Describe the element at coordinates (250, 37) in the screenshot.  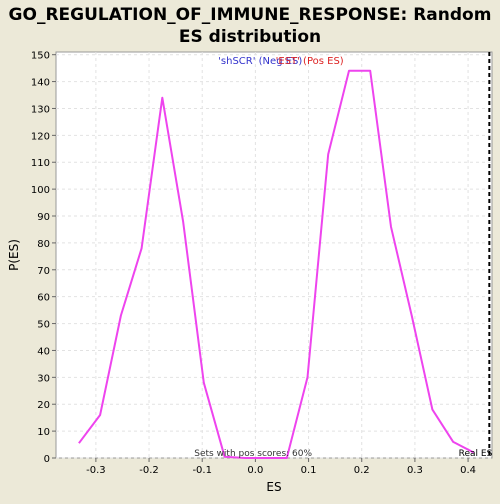
I see `chart-title-line2: ES distribution` at that location.